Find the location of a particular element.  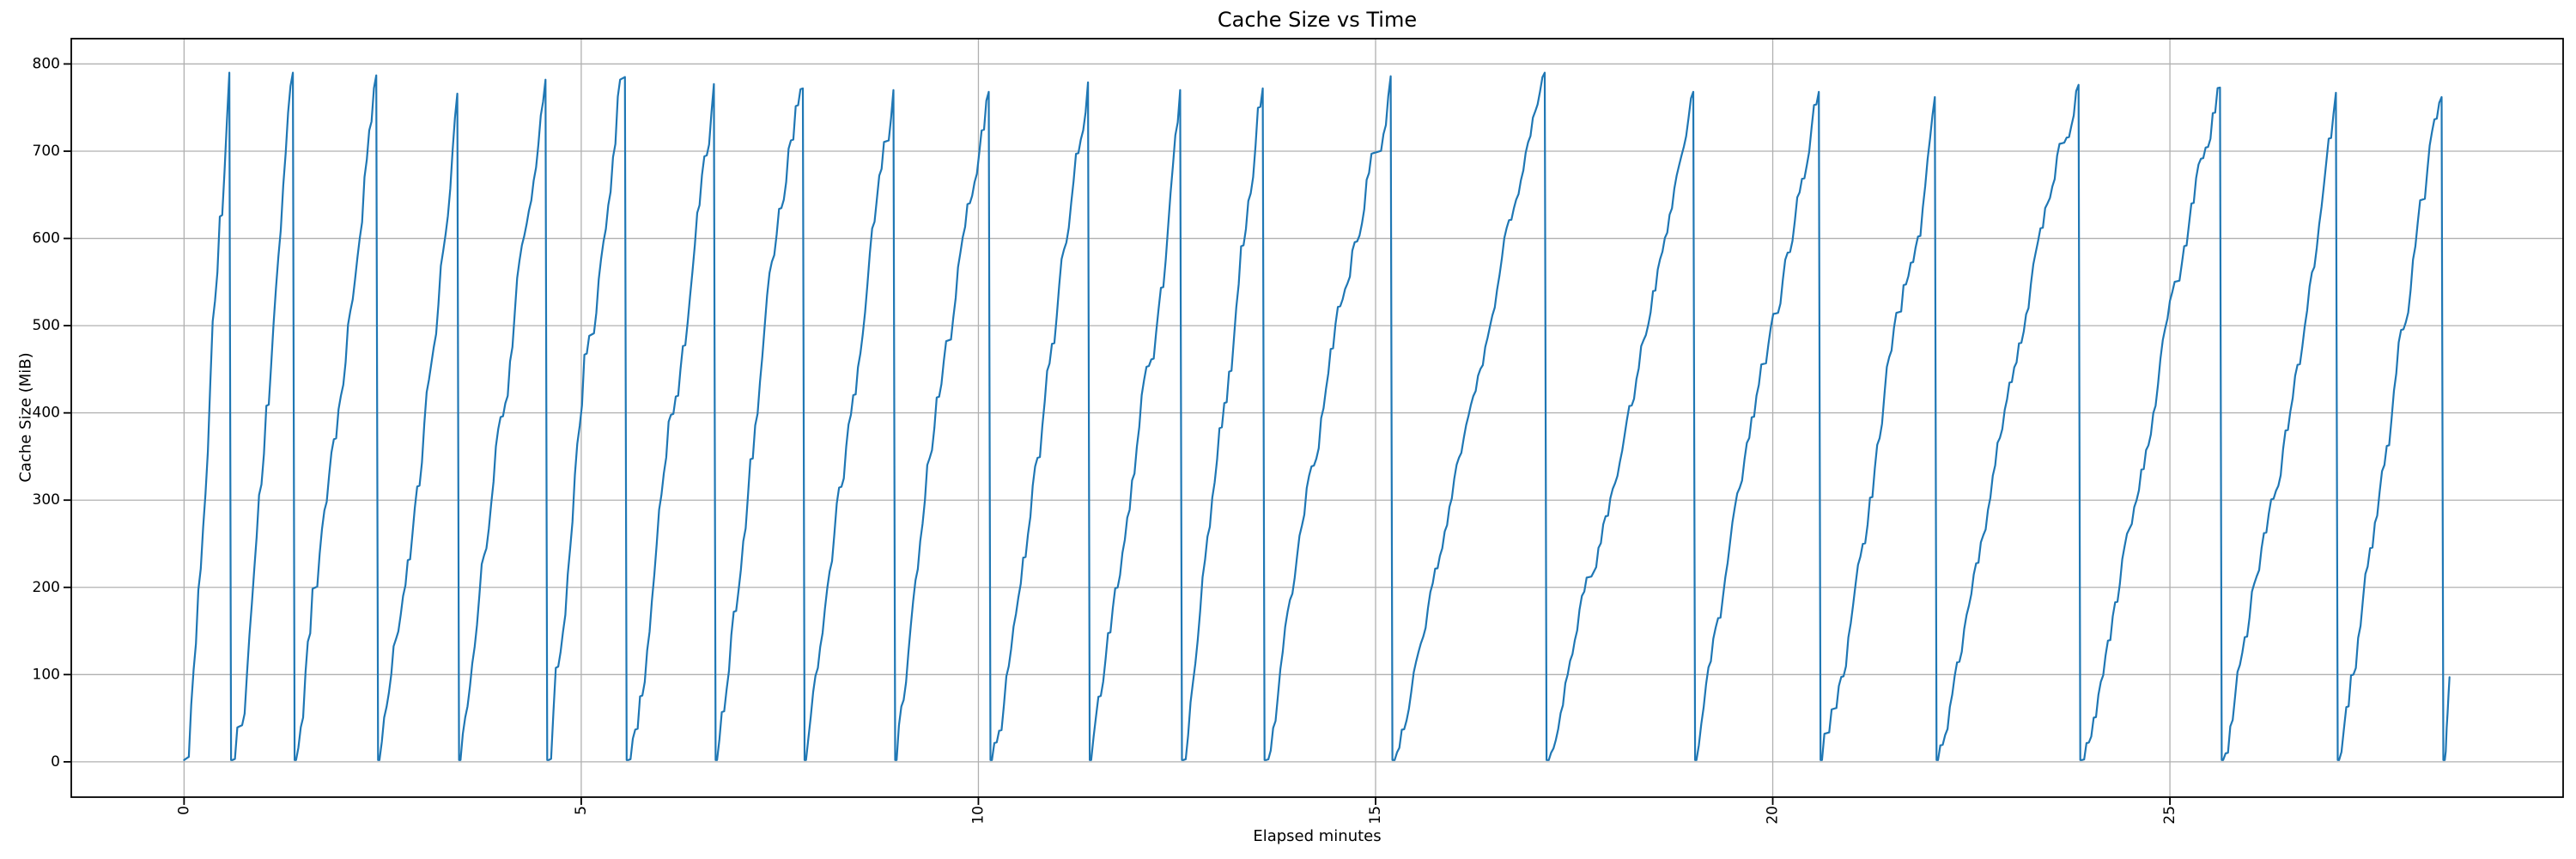

y-tick-label: 0 is located at coordinates (56, 762).